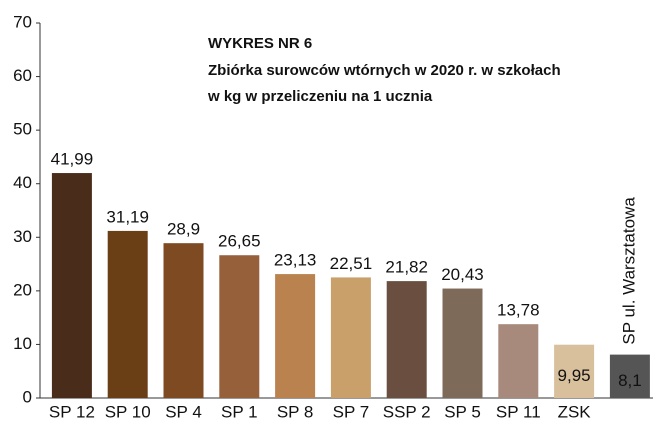  Describe the element at coordinates (575, 411) in the screenshot. I see `x-tick-label: ZSK` at that location.